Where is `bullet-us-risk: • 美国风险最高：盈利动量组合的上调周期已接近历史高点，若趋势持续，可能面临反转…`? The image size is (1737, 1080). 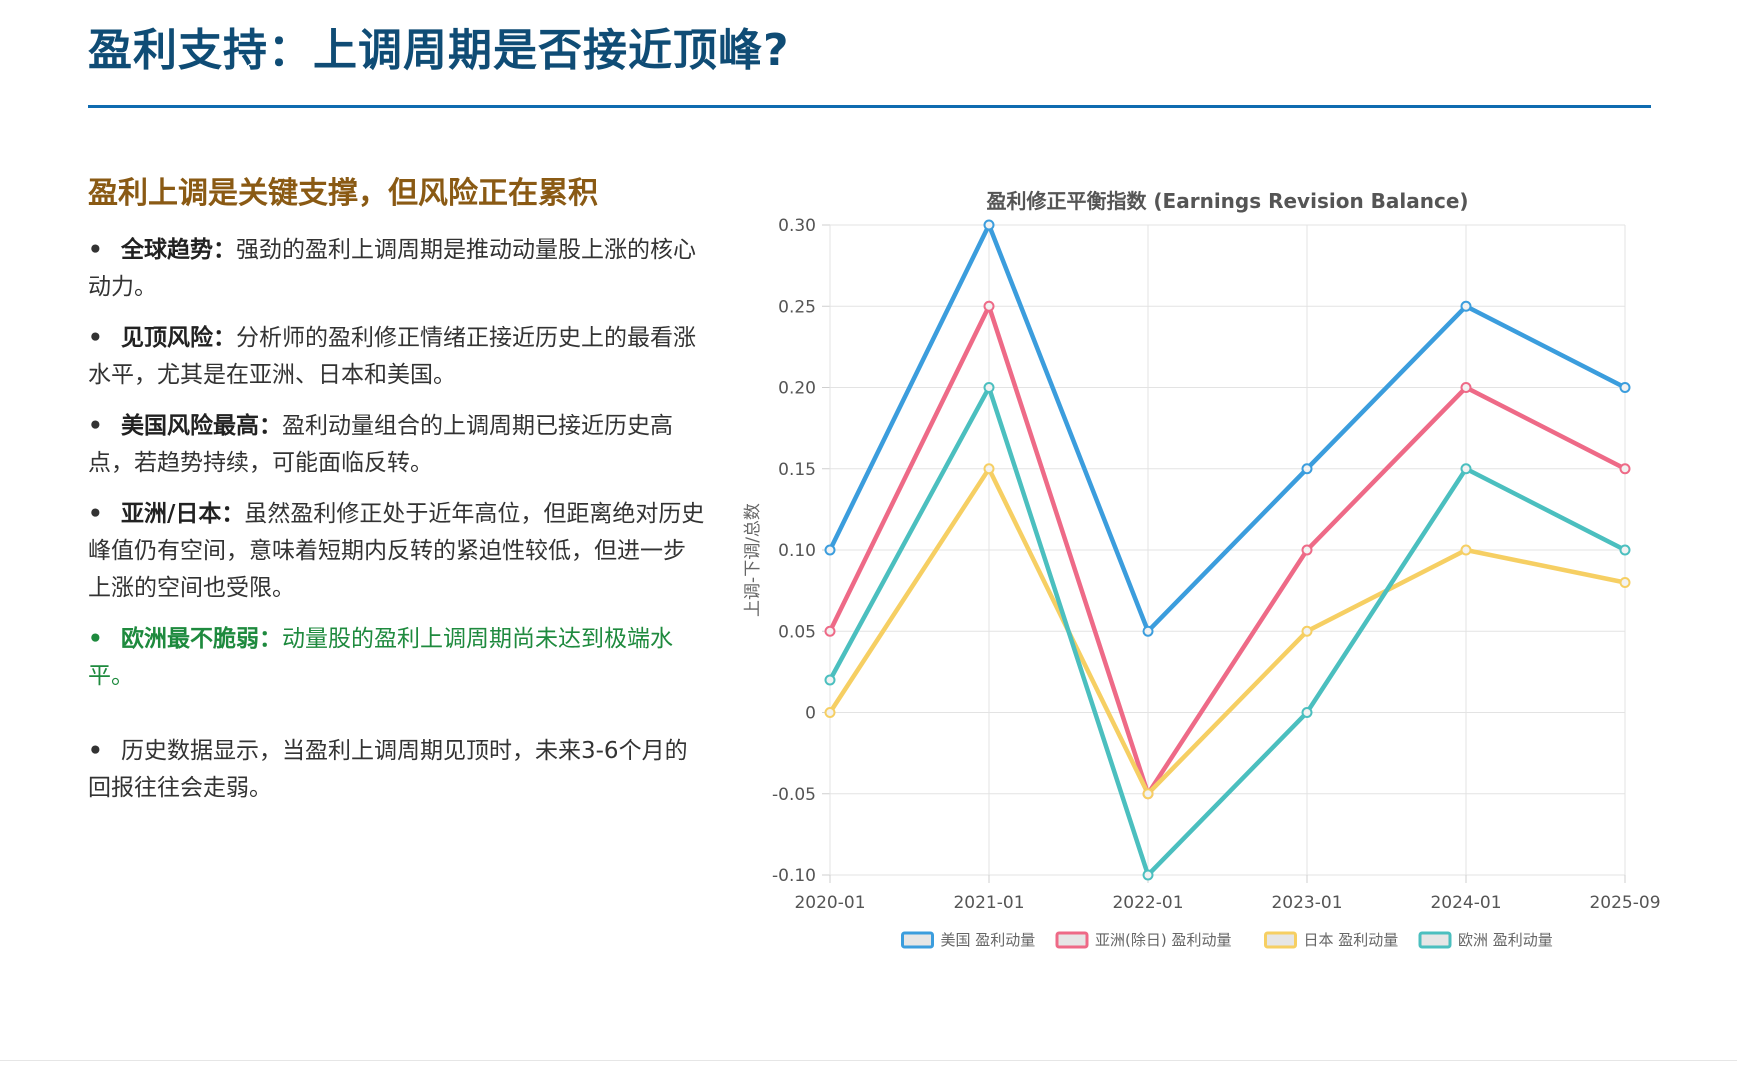 bullet-us-risk: • 美国风险最高：盈利动量组合的上调周期已接近历史高点，若趋势持续，可能面临反转… is located at coordinates (398, 445).